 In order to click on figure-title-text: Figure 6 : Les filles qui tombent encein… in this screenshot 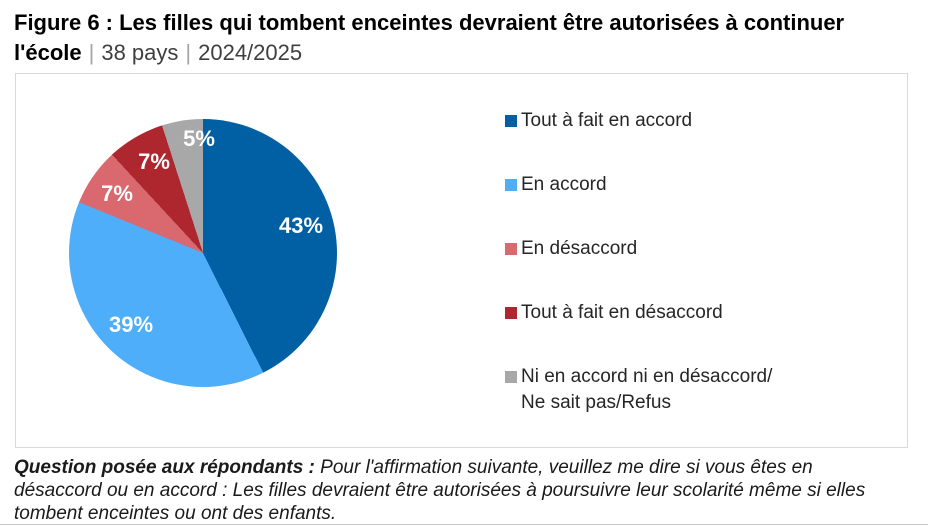, I will do `click(429, 22)`.